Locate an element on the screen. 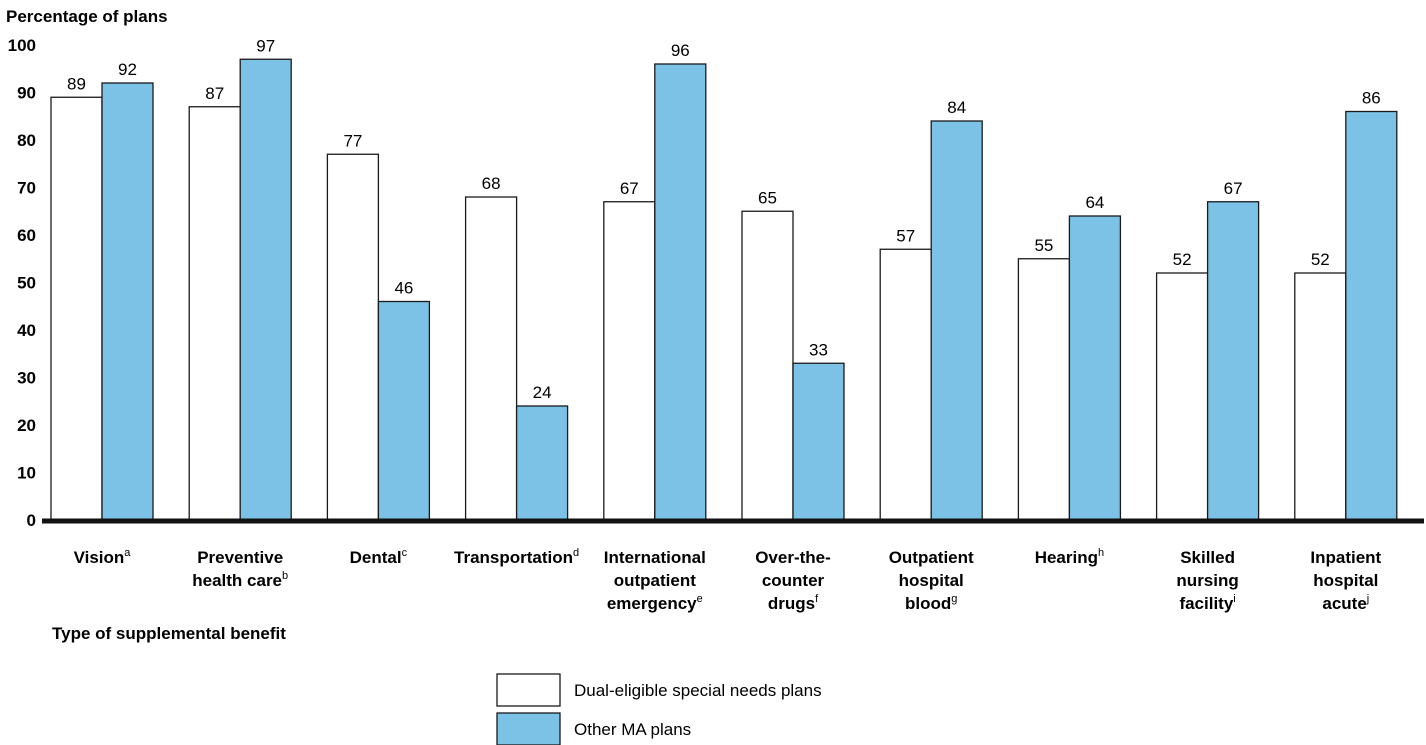 The height and width of the screenshot is (745, 1426). category-label: Visiona is located at coordinates (103, 557).